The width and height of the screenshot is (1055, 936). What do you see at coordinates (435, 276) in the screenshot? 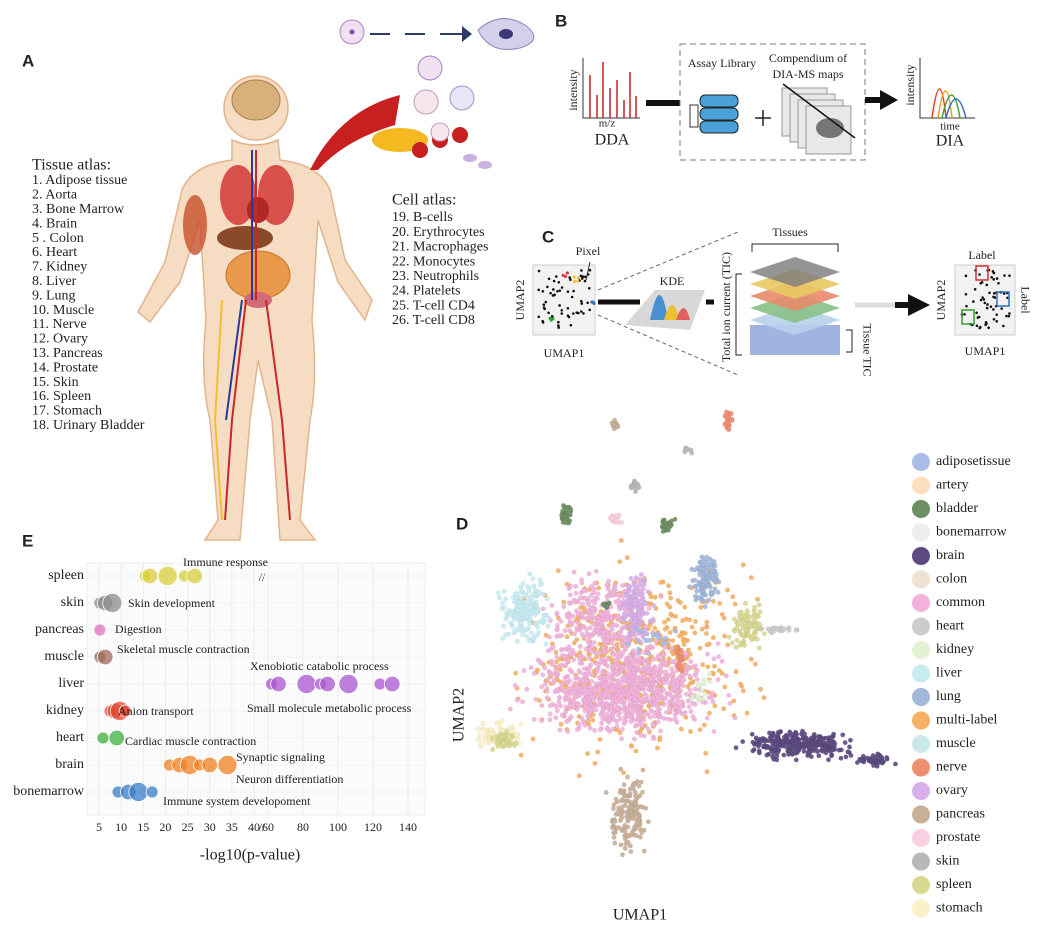
I see `cell-item: 23. Neutrophils` at bounding box center [435, 276].